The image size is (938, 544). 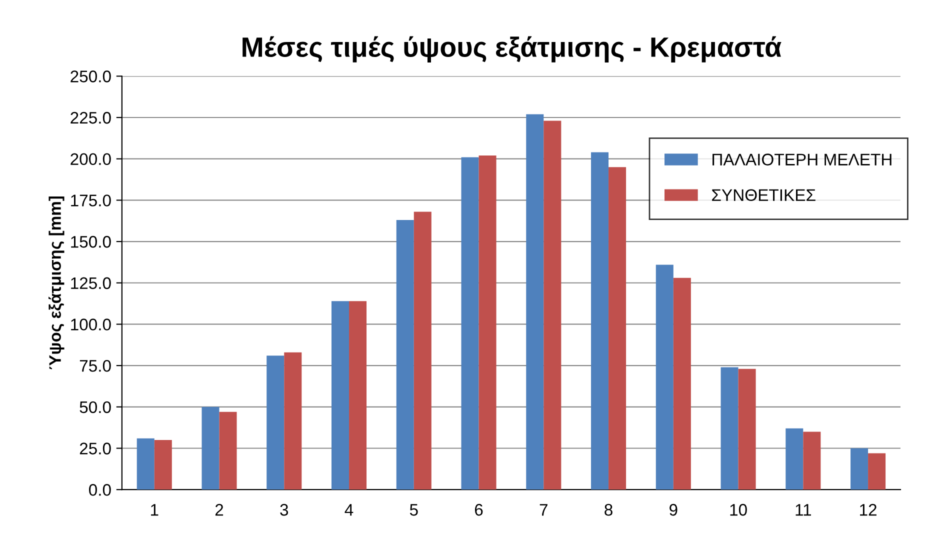 What do you see at coordinates (90, 159) in the screenshot?
I see `y-tick-label: 200.0` at bounding box center [90, 159].